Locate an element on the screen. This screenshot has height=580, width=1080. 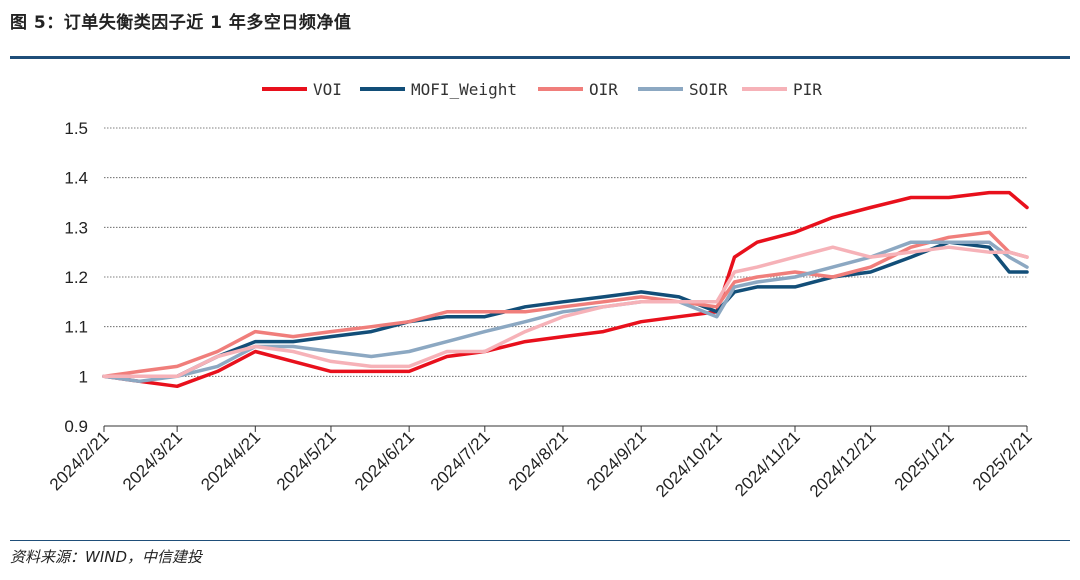
source-note: 资料来源：WIND，中信建投 is located at coordinates (106, 557).